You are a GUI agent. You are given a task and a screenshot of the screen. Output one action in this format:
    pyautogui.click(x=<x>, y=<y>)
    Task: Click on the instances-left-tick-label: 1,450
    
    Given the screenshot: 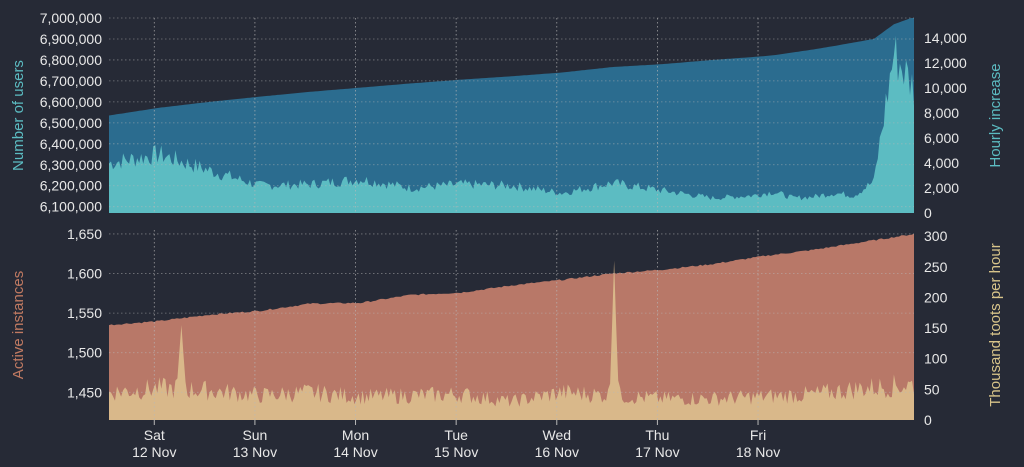 What is the action you would take?
    pyautogui.click(x=84, y=392)
    